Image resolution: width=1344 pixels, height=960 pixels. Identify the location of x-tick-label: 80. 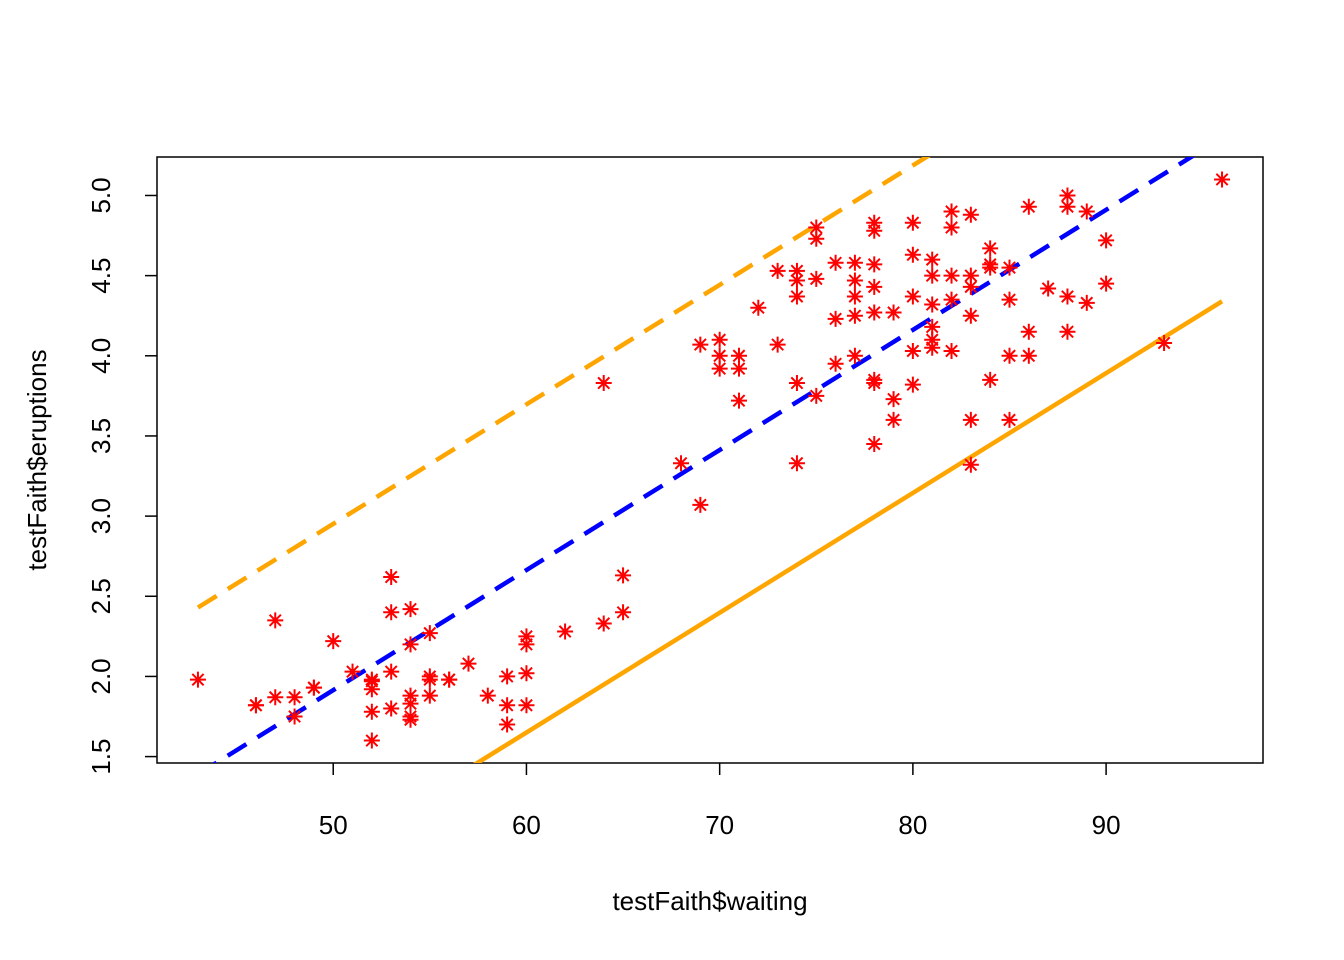
(912, 825).